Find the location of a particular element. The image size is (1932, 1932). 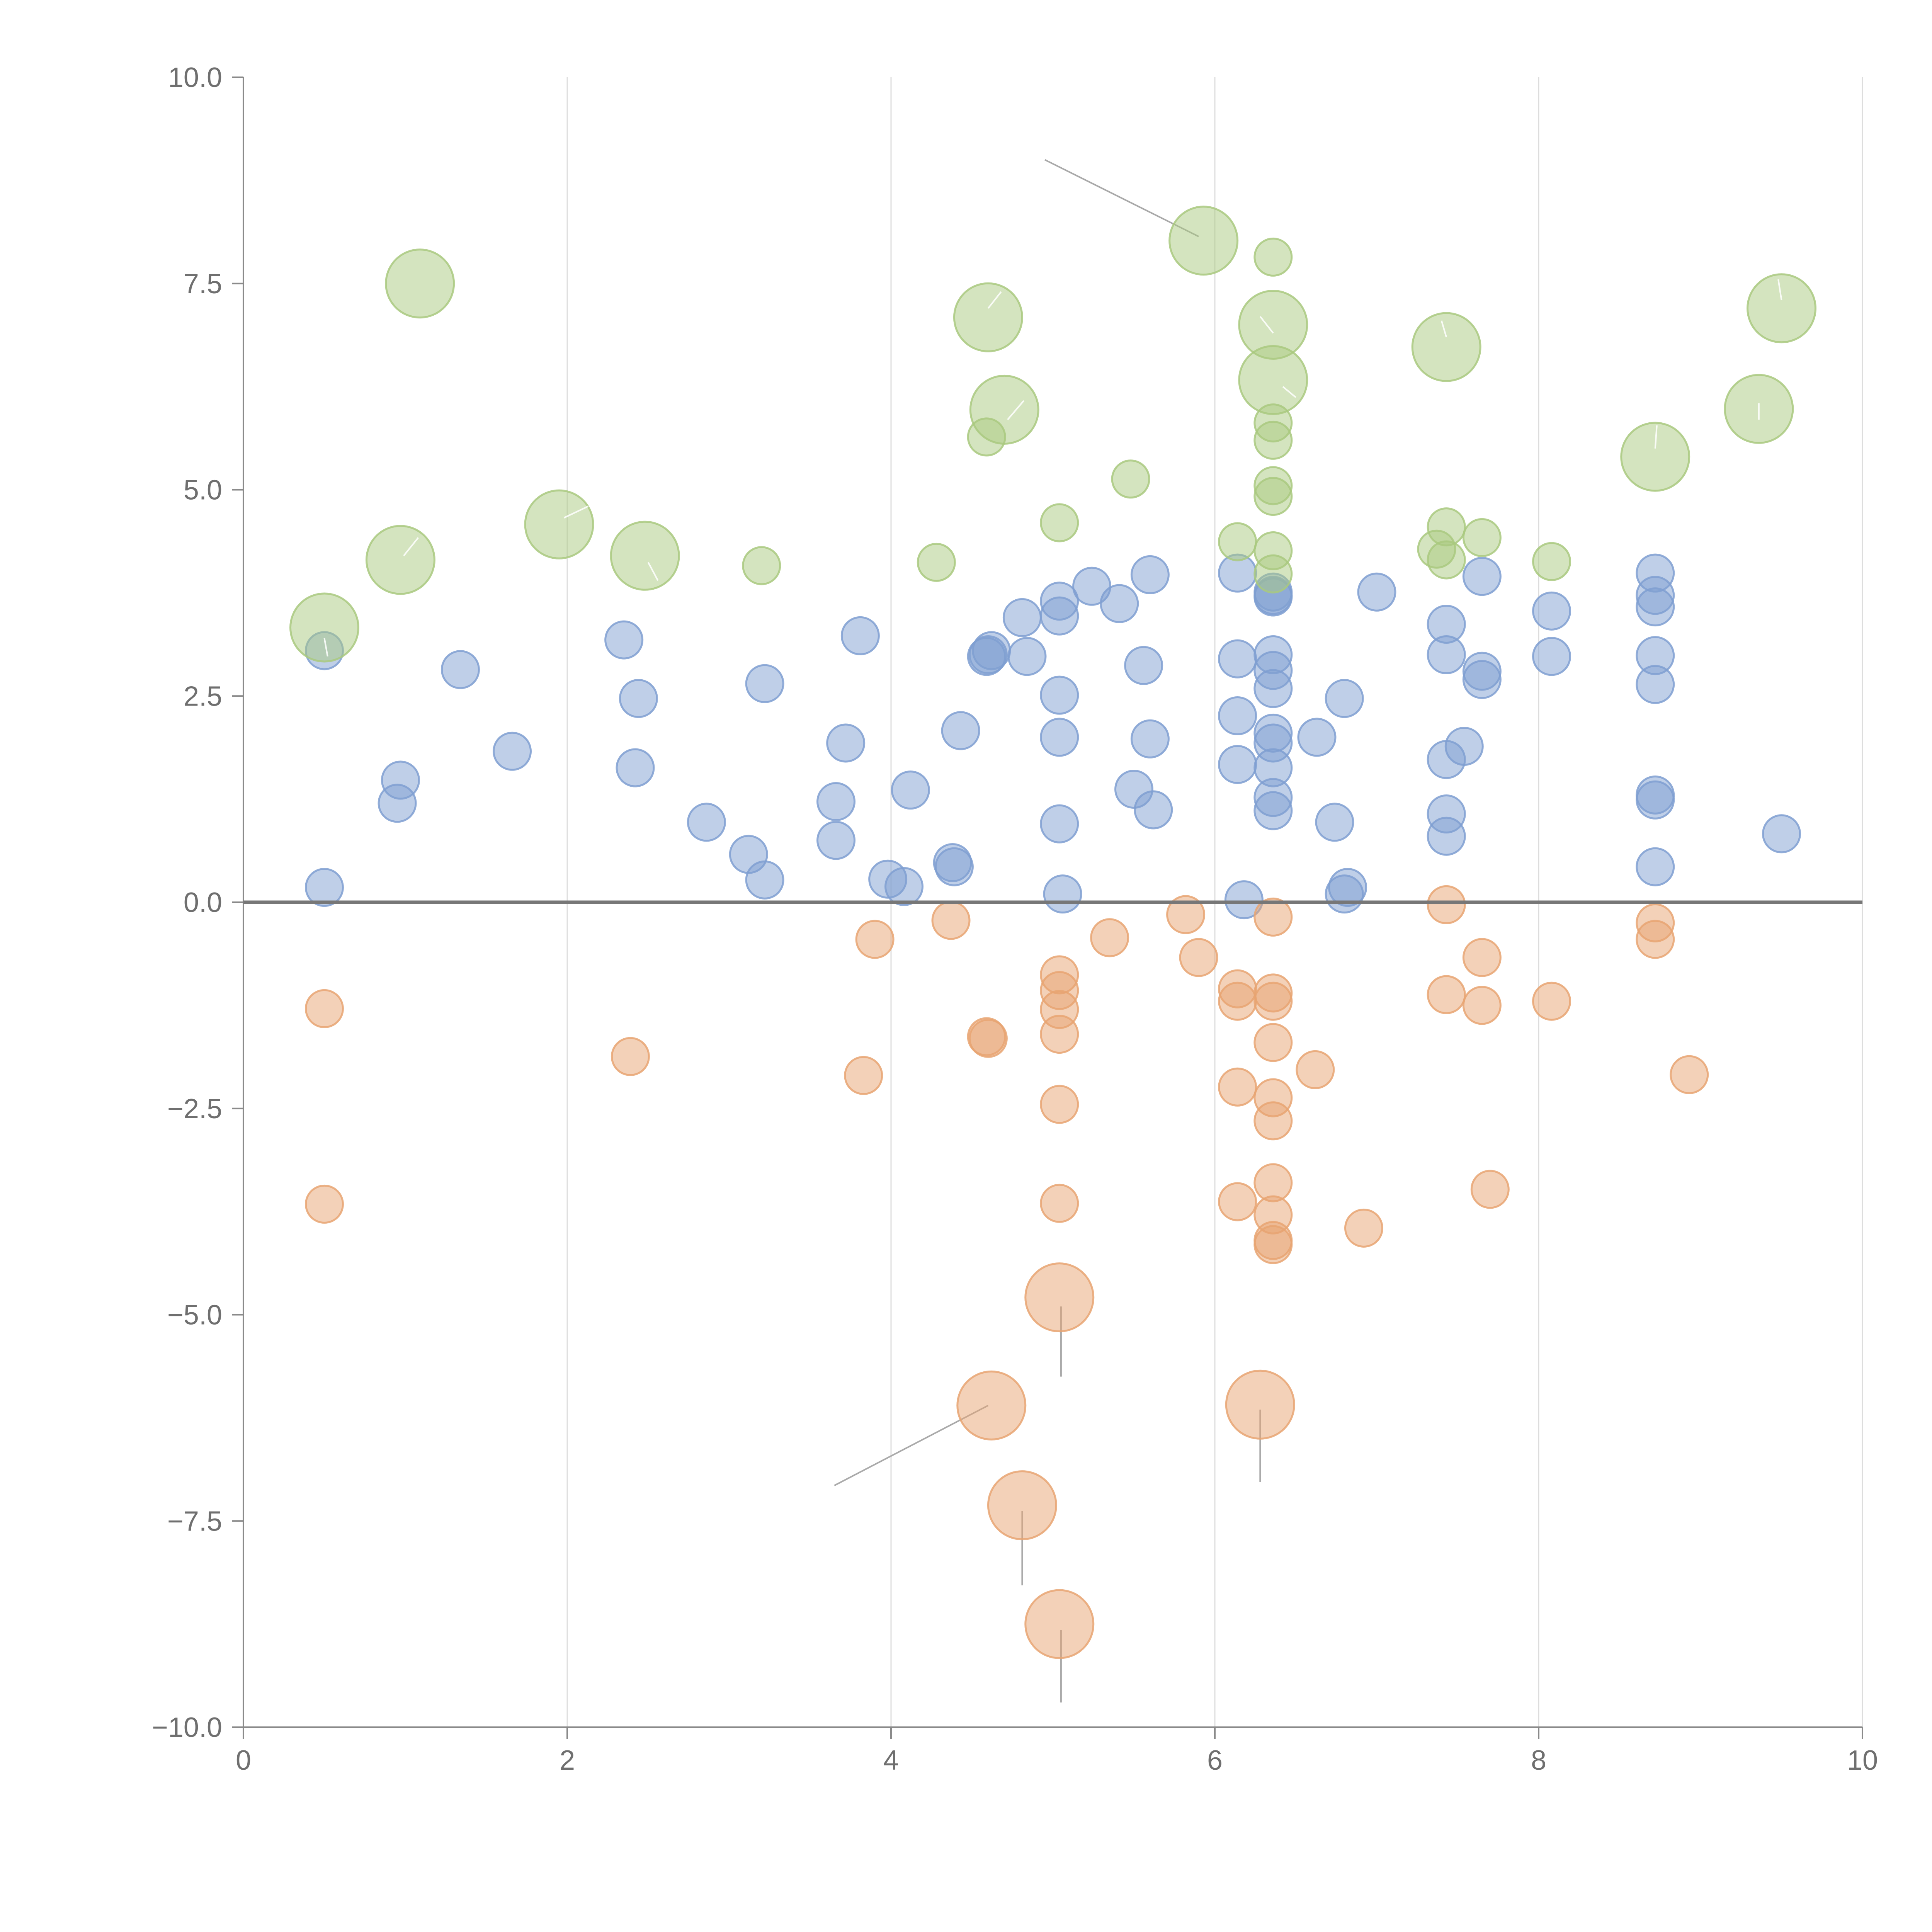

y-tick-label: 7.5 is located at coordinates (203, 284).